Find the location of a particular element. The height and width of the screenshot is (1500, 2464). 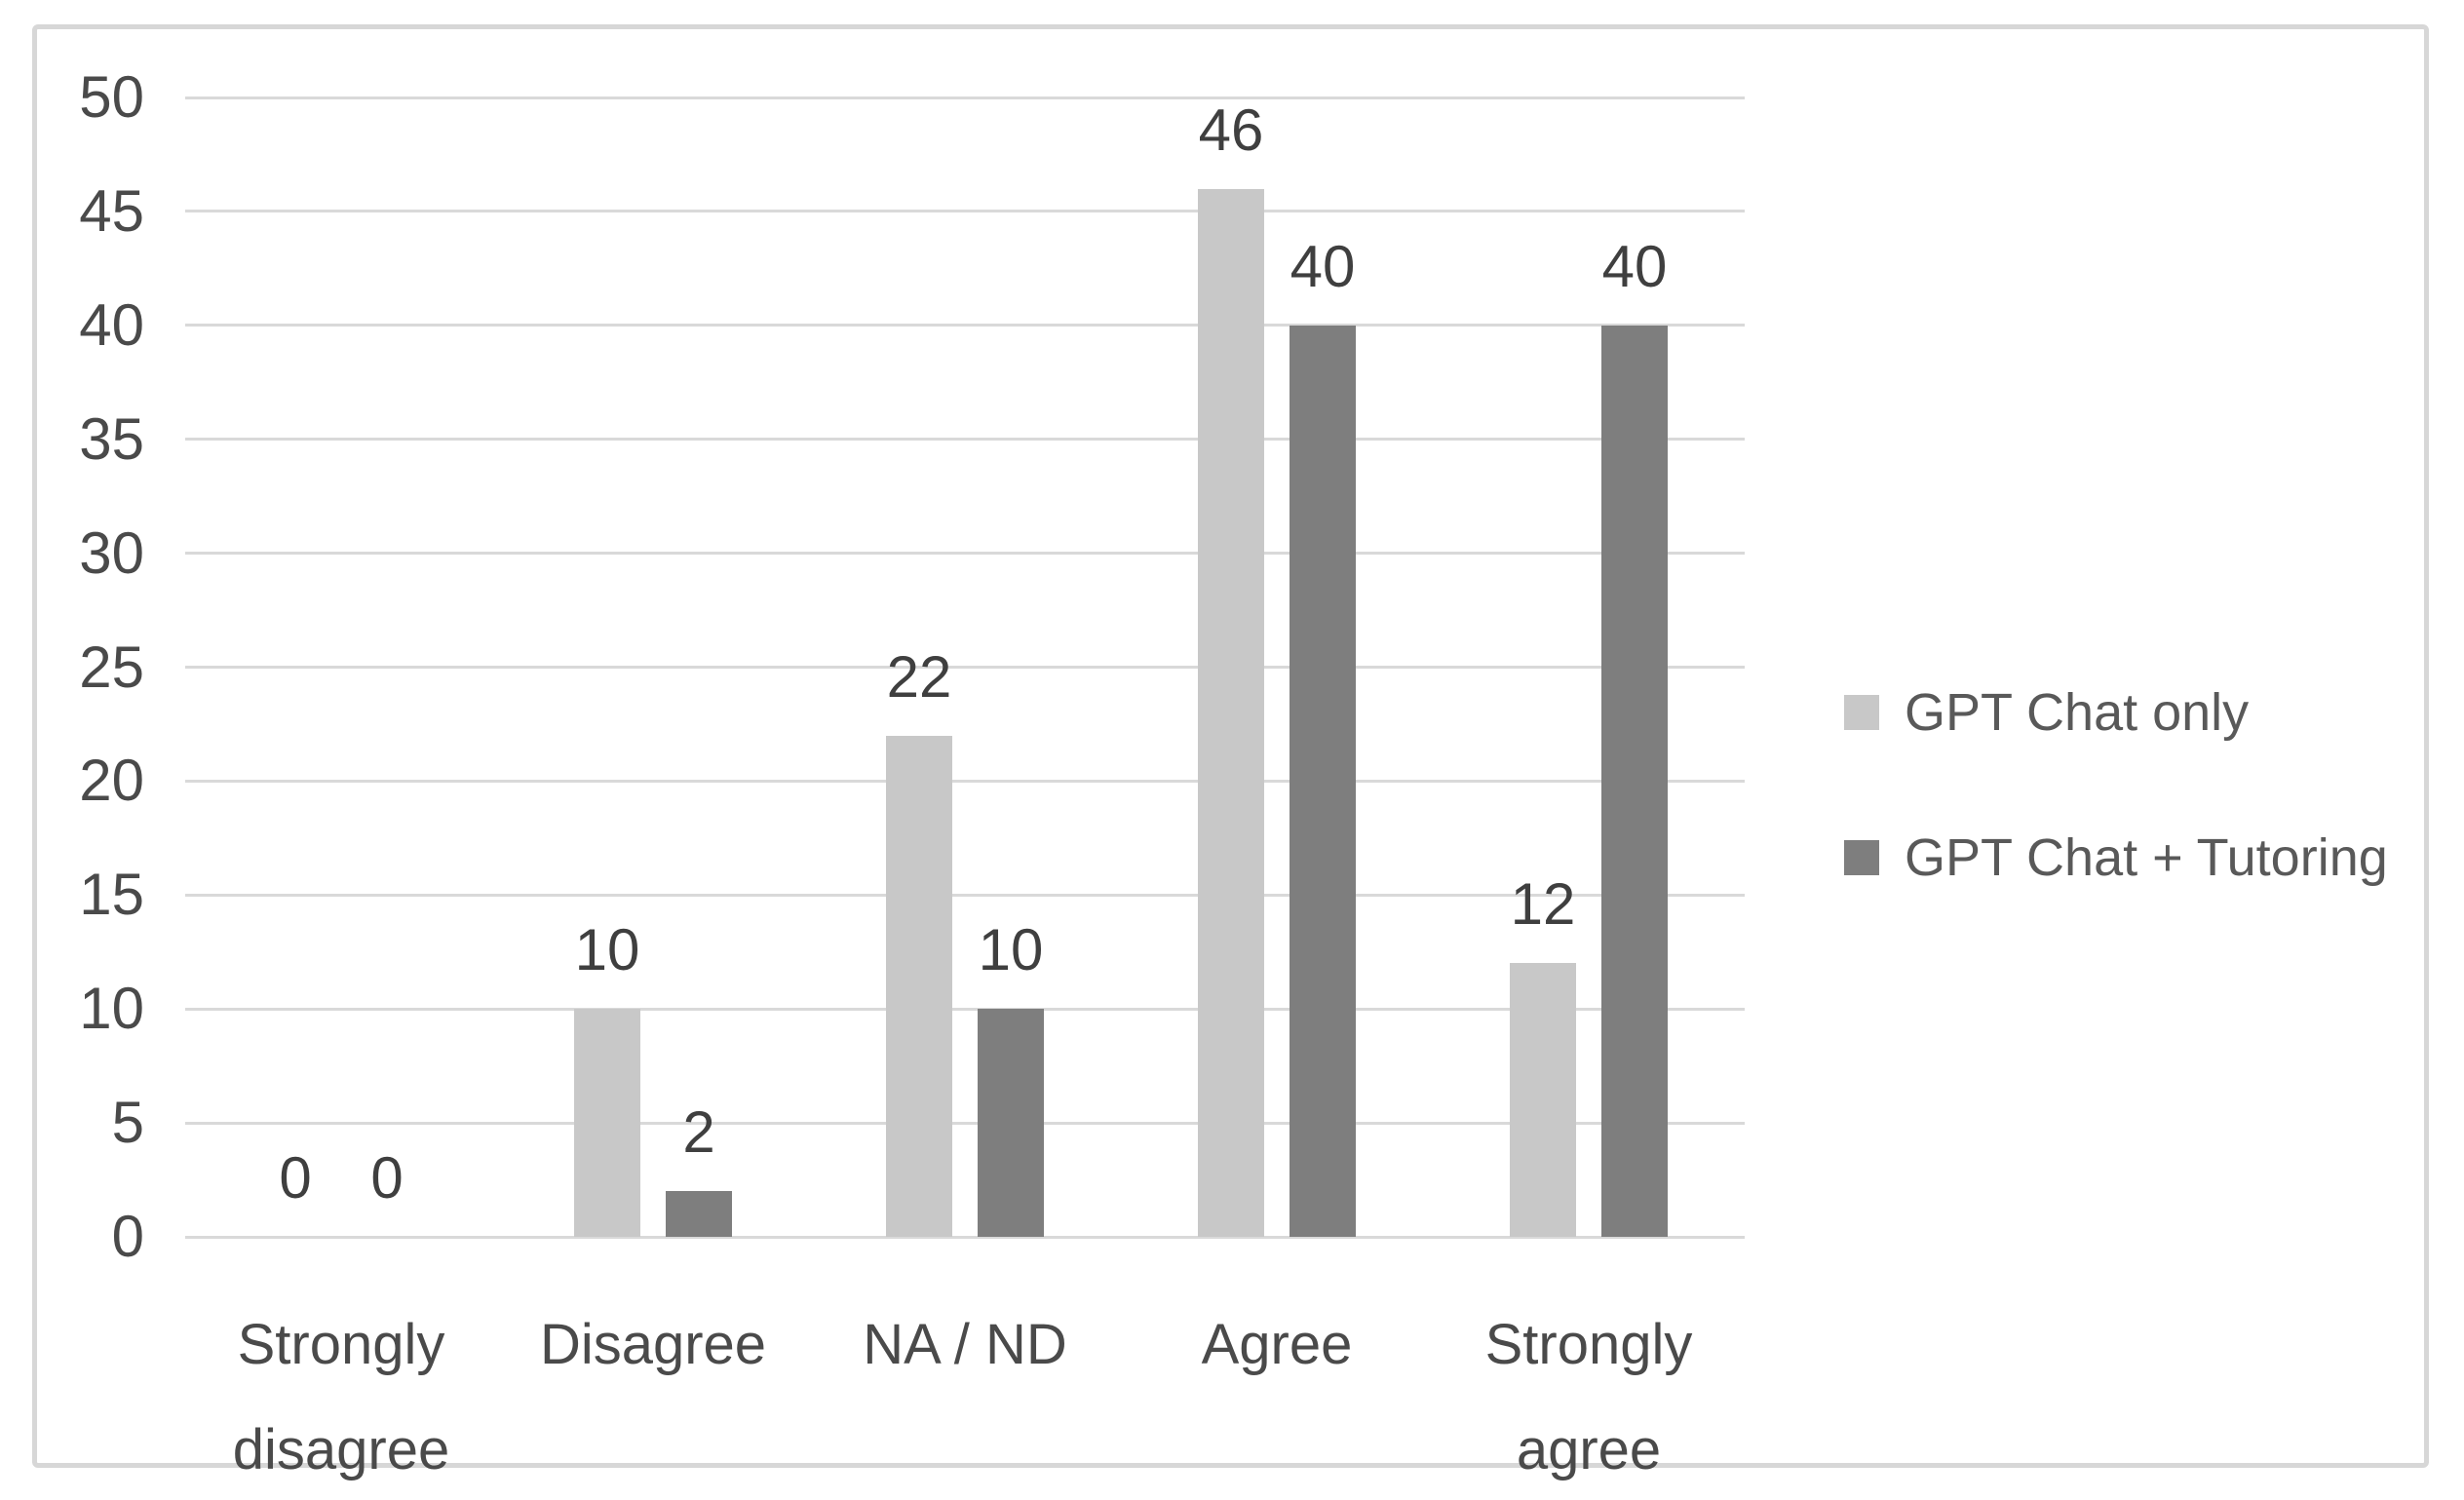

legend-item-gpt-chat-only: GPT Chat only is located at coordinates (2046, 712).